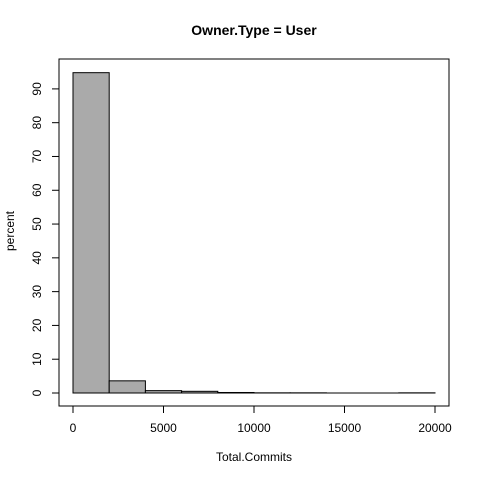 Image resolution: width=480 pixels, height=480 pixels. What do you see at coordinates (37, 325) in the screenshot?
I see `y-tick-label: 20` at bounding box center [37, 325].